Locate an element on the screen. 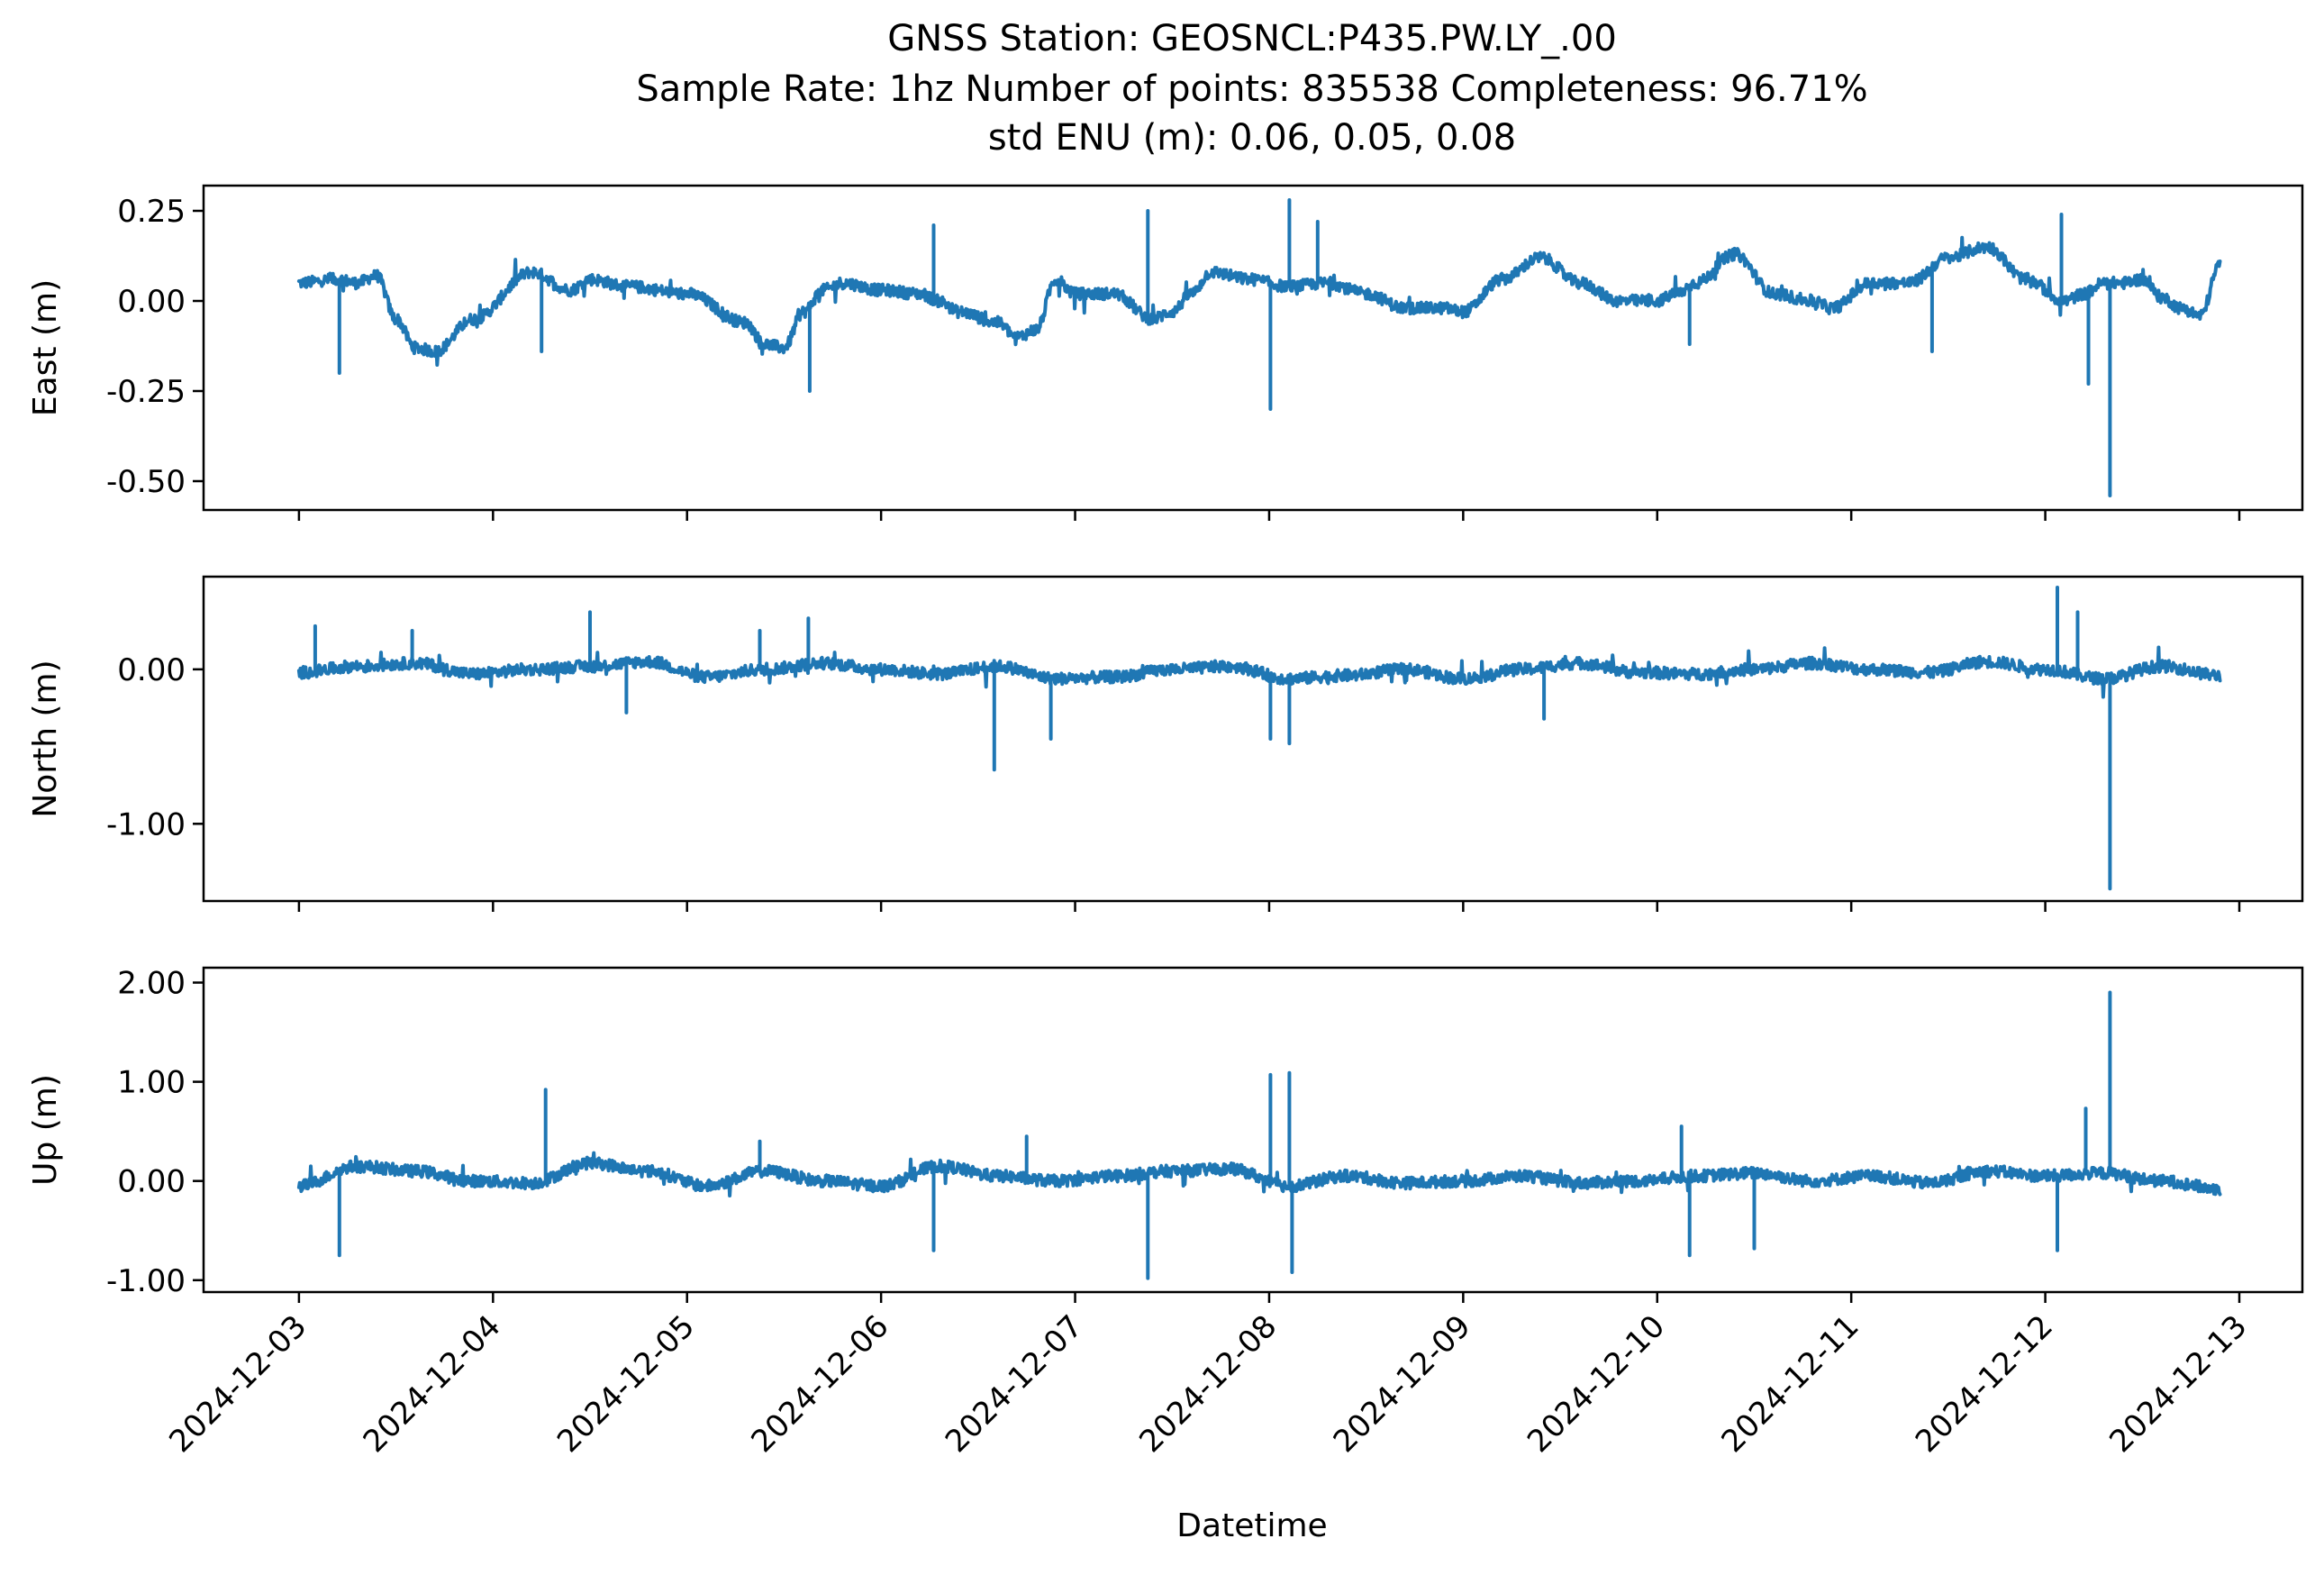 The width and height of the screenshot is (2324, 1575). east-ytick-label: 0.00 is located at coordinates (151, 302).